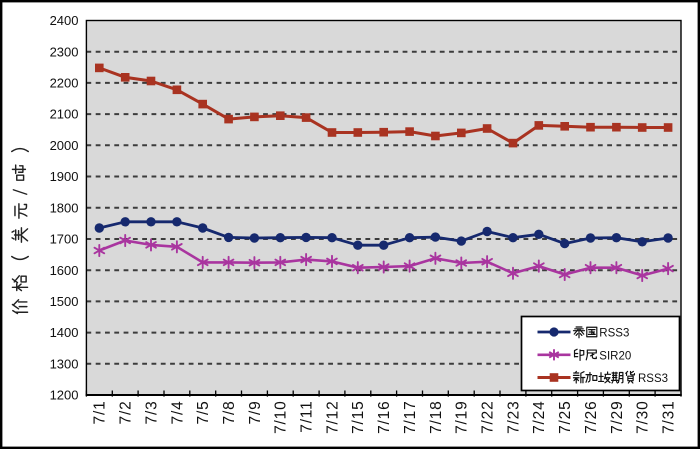 This screenshot has height=454, width=700. What do you see at coordinates (488, 417) in the screenshot?
I see `svg-text: 7/22` at bounding box center [488, 417].